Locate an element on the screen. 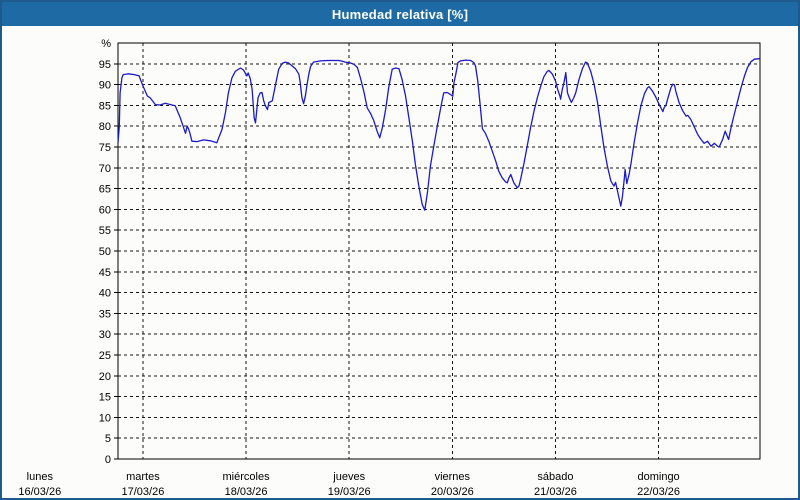 The image size is (800, 500). x-day-label: jueves is located at coordinates (348, 477).